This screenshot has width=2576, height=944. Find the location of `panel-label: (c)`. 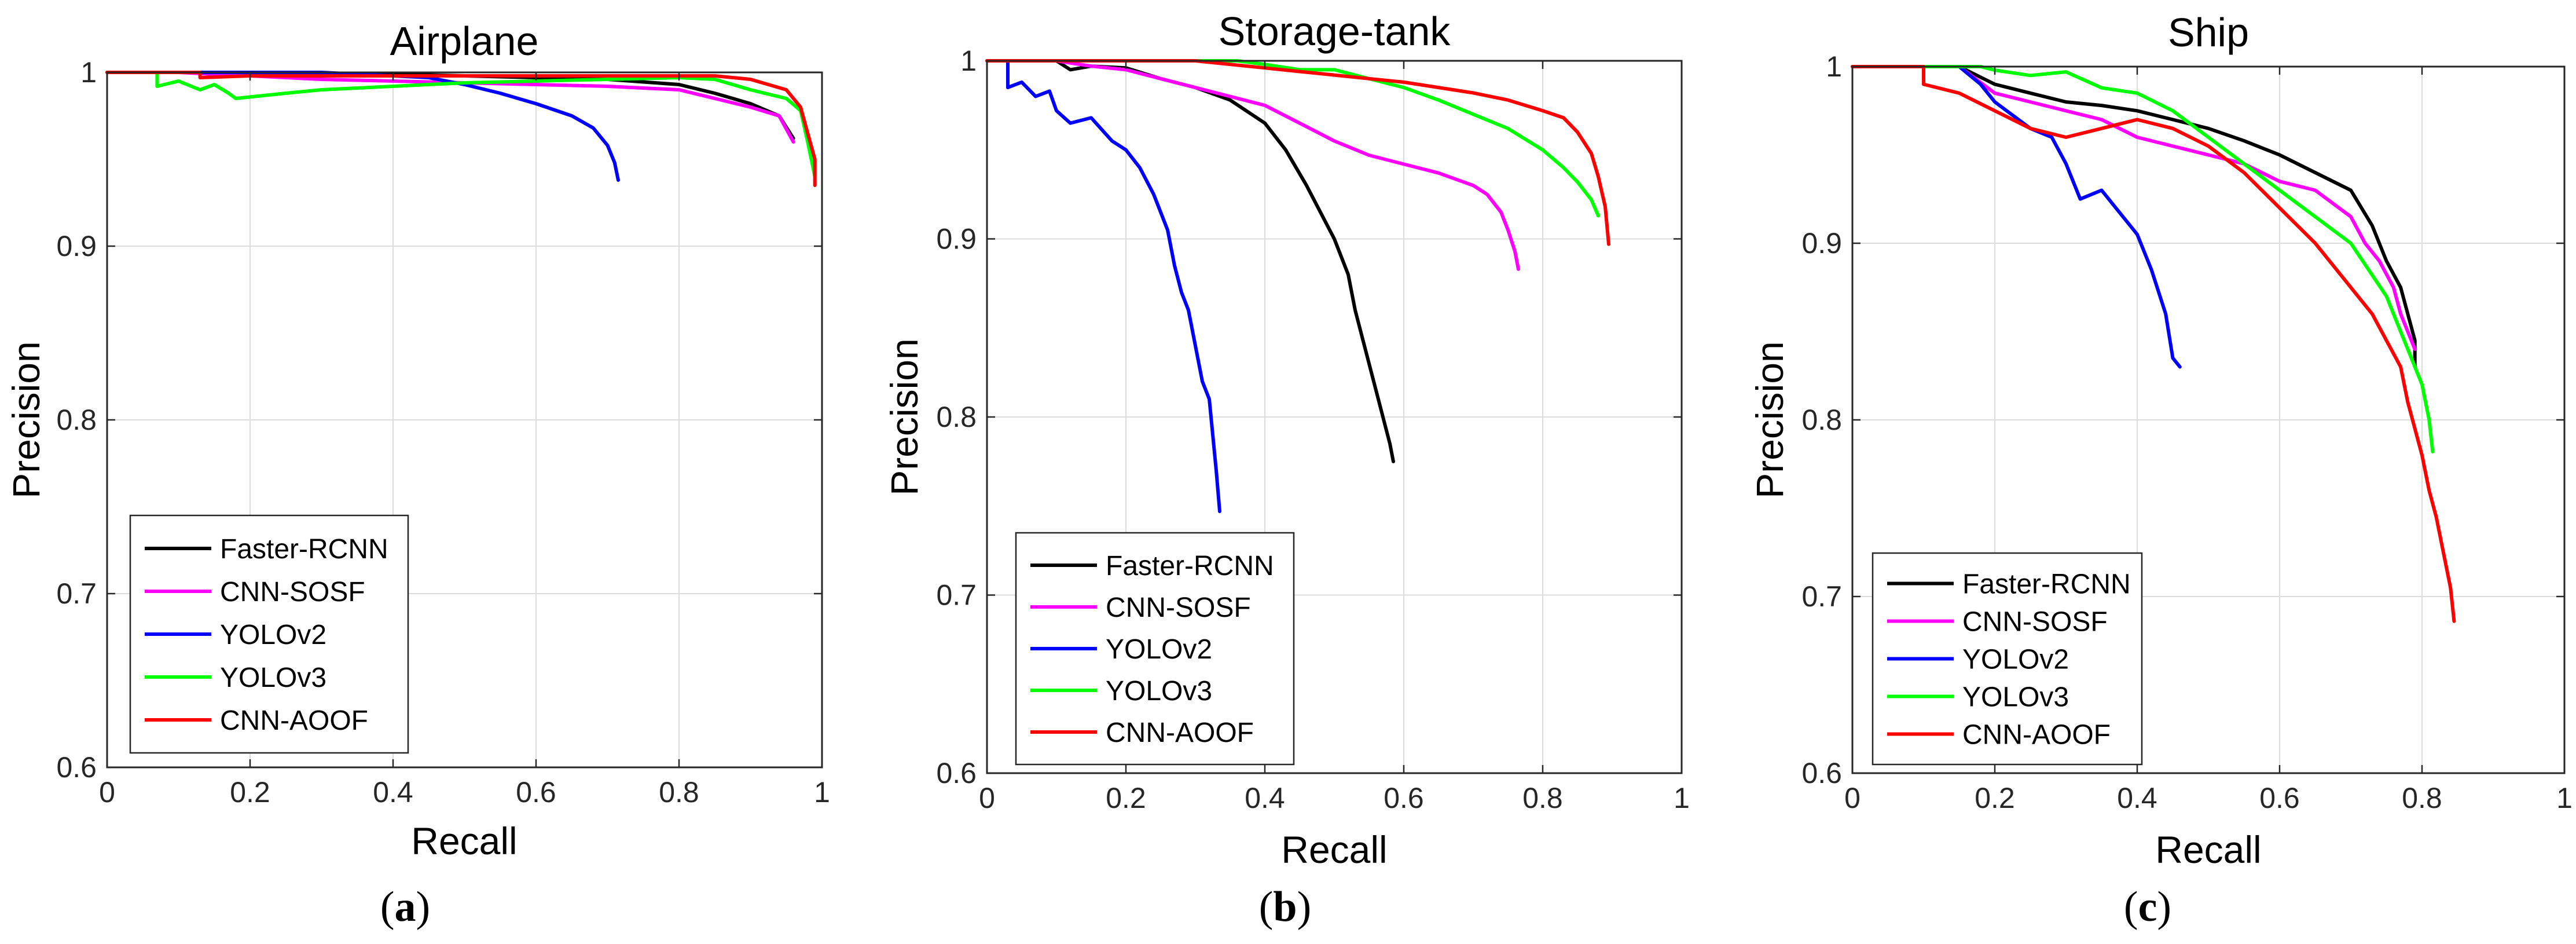

panel-label: (c) is located at coordinates (2147, 907).